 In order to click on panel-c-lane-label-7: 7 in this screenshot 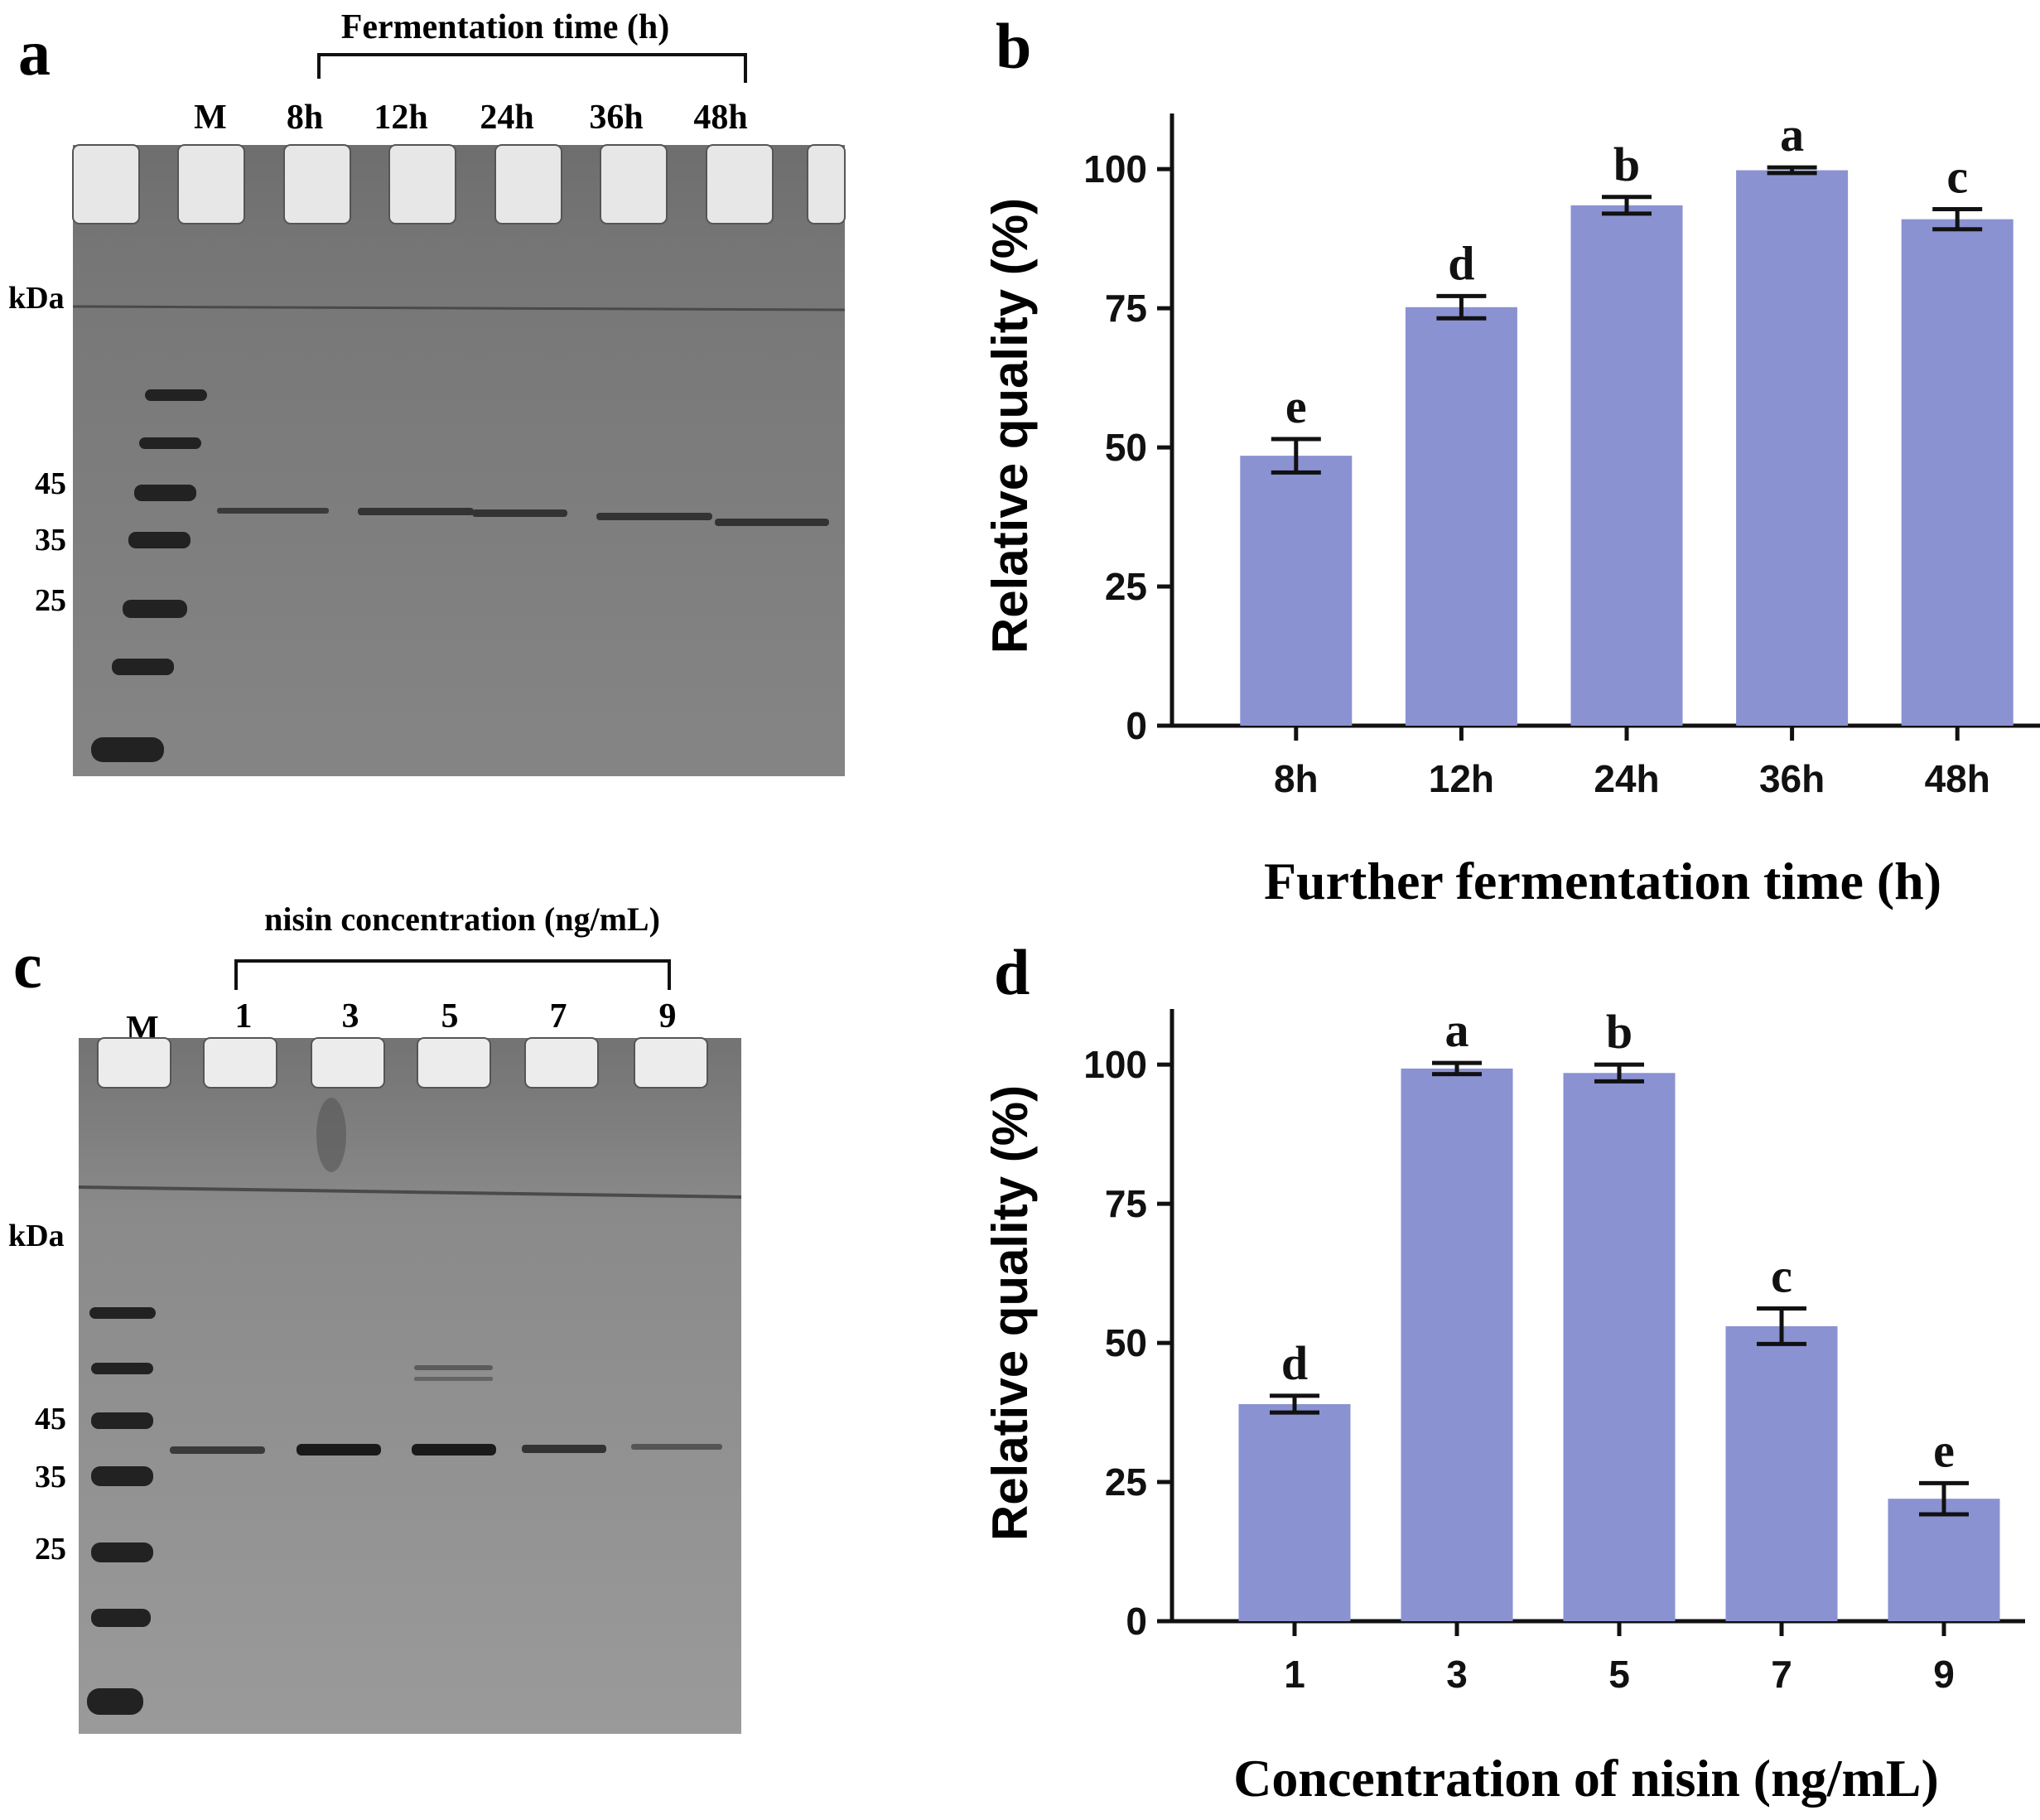, I will do `click(558, 1016)`.